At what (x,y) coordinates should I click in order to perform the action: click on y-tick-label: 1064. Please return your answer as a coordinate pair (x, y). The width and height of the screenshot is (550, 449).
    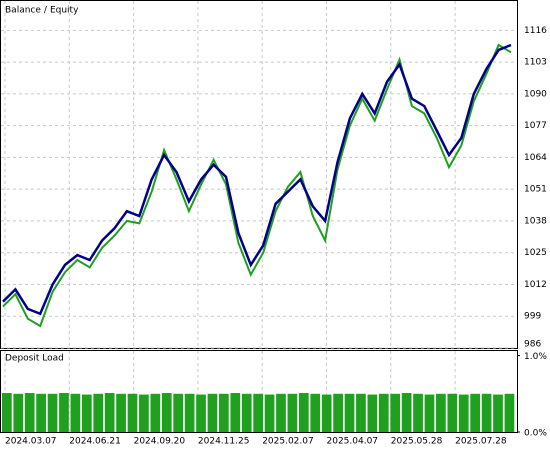
    Looking at the image, I should click on (535, 158).